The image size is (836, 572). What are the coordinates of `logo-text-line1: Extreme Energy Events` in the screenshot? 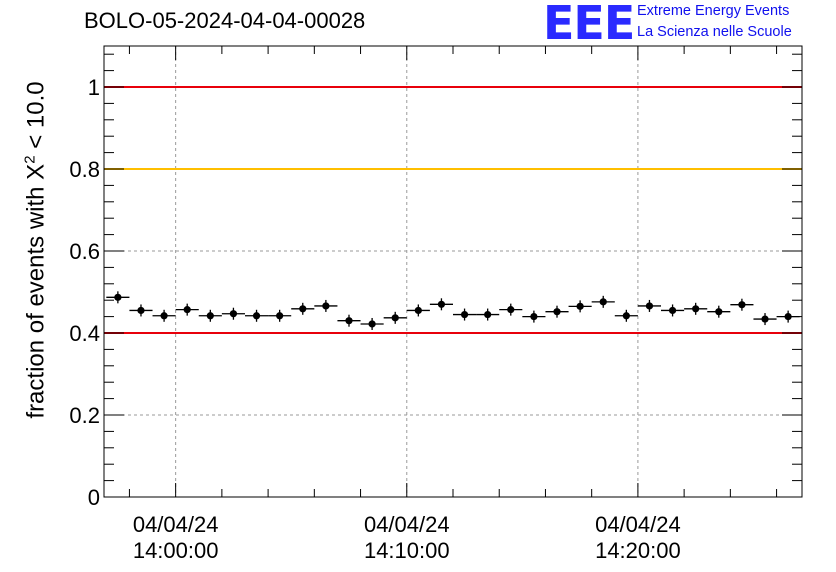 It's located at (713, 11).